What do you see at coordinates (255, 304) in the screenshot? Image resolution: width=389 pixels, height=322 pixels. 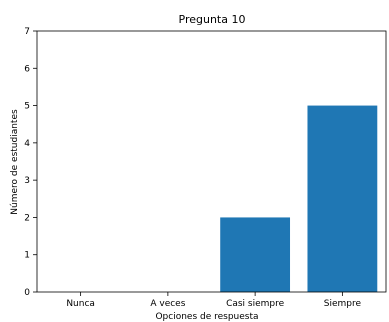 I see `x-tick-label: Casi siempre` at bounding box center [255, 304].